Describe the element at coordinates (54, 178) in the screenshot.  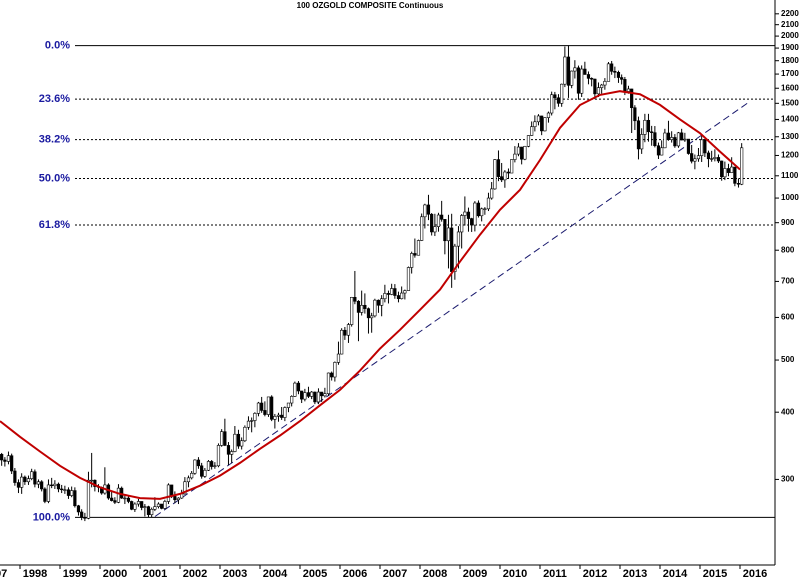
I see `fib-label: 50.0%` at that location.